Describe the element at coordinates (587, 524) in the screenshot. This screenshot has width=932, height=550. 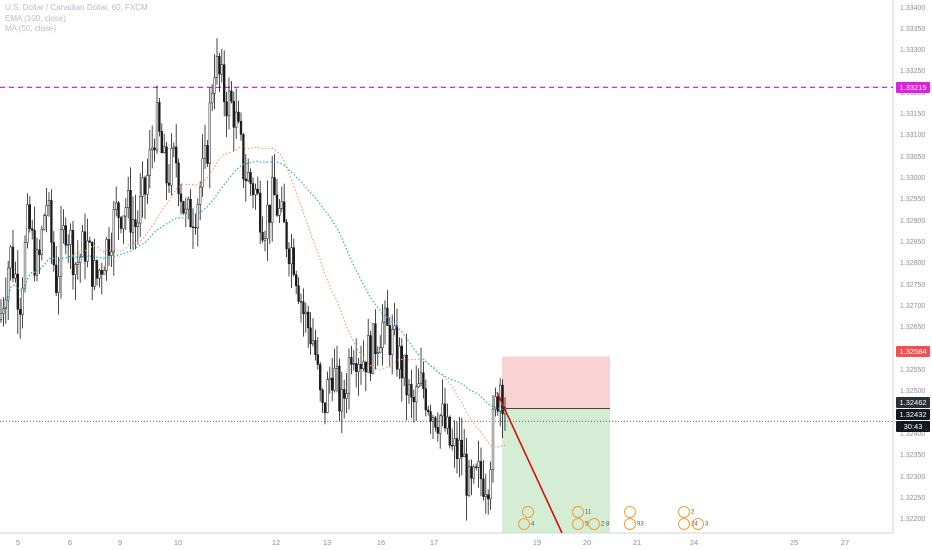
I see `event-count: 5` at that location.